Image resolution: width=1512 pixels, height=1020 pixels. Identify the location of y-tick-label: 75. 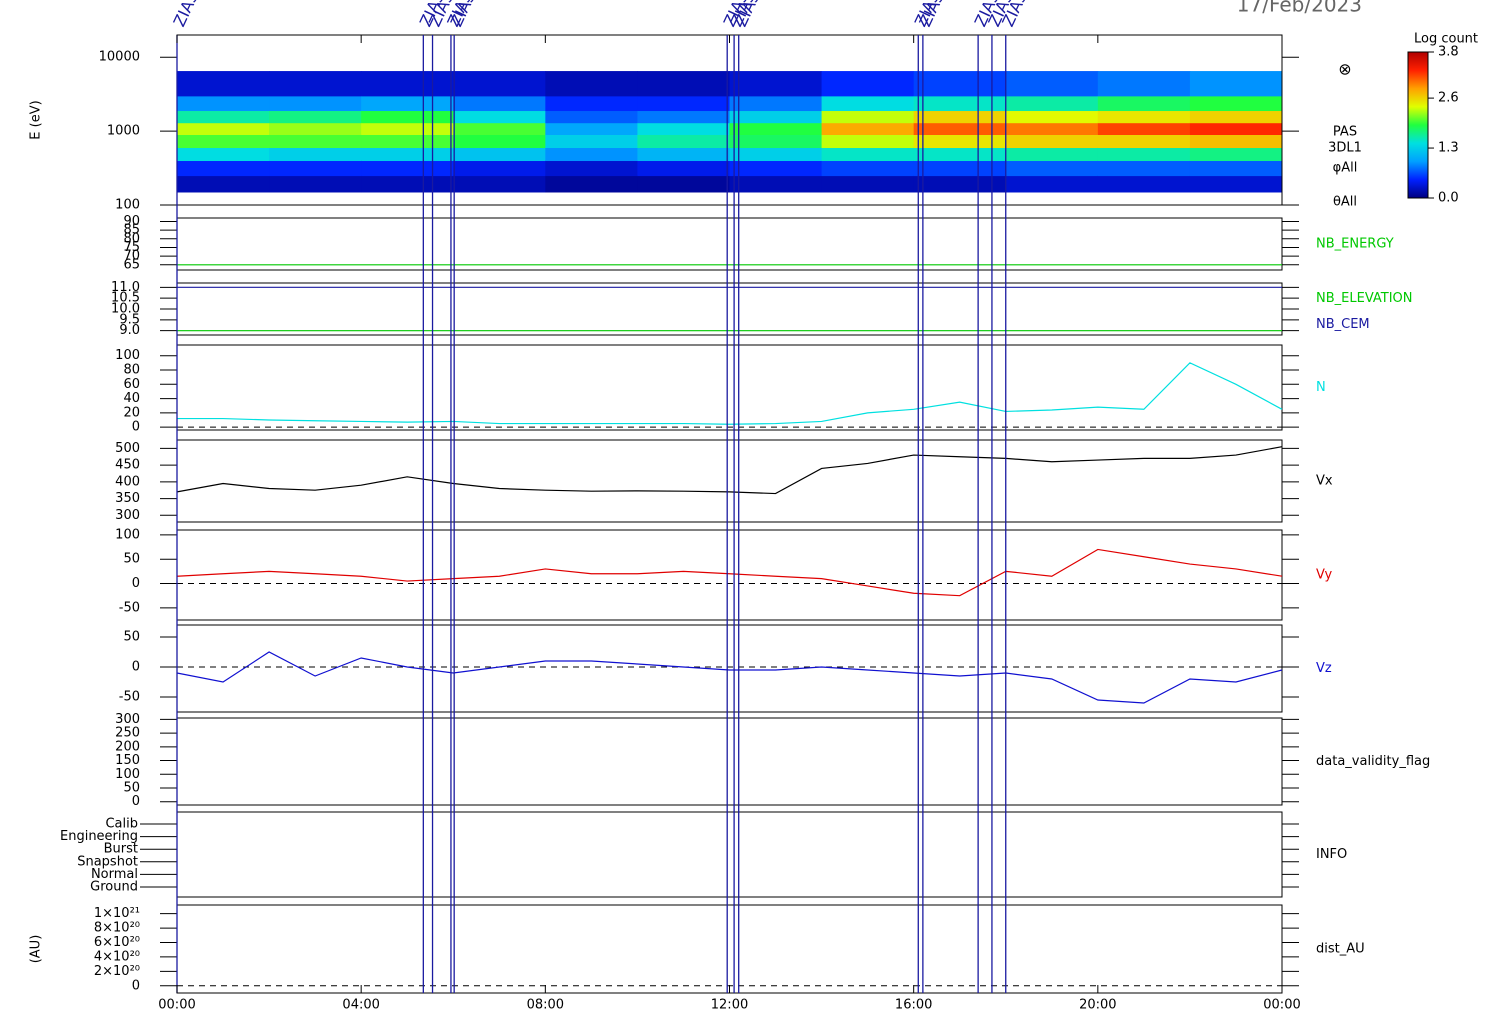
(131, 247).